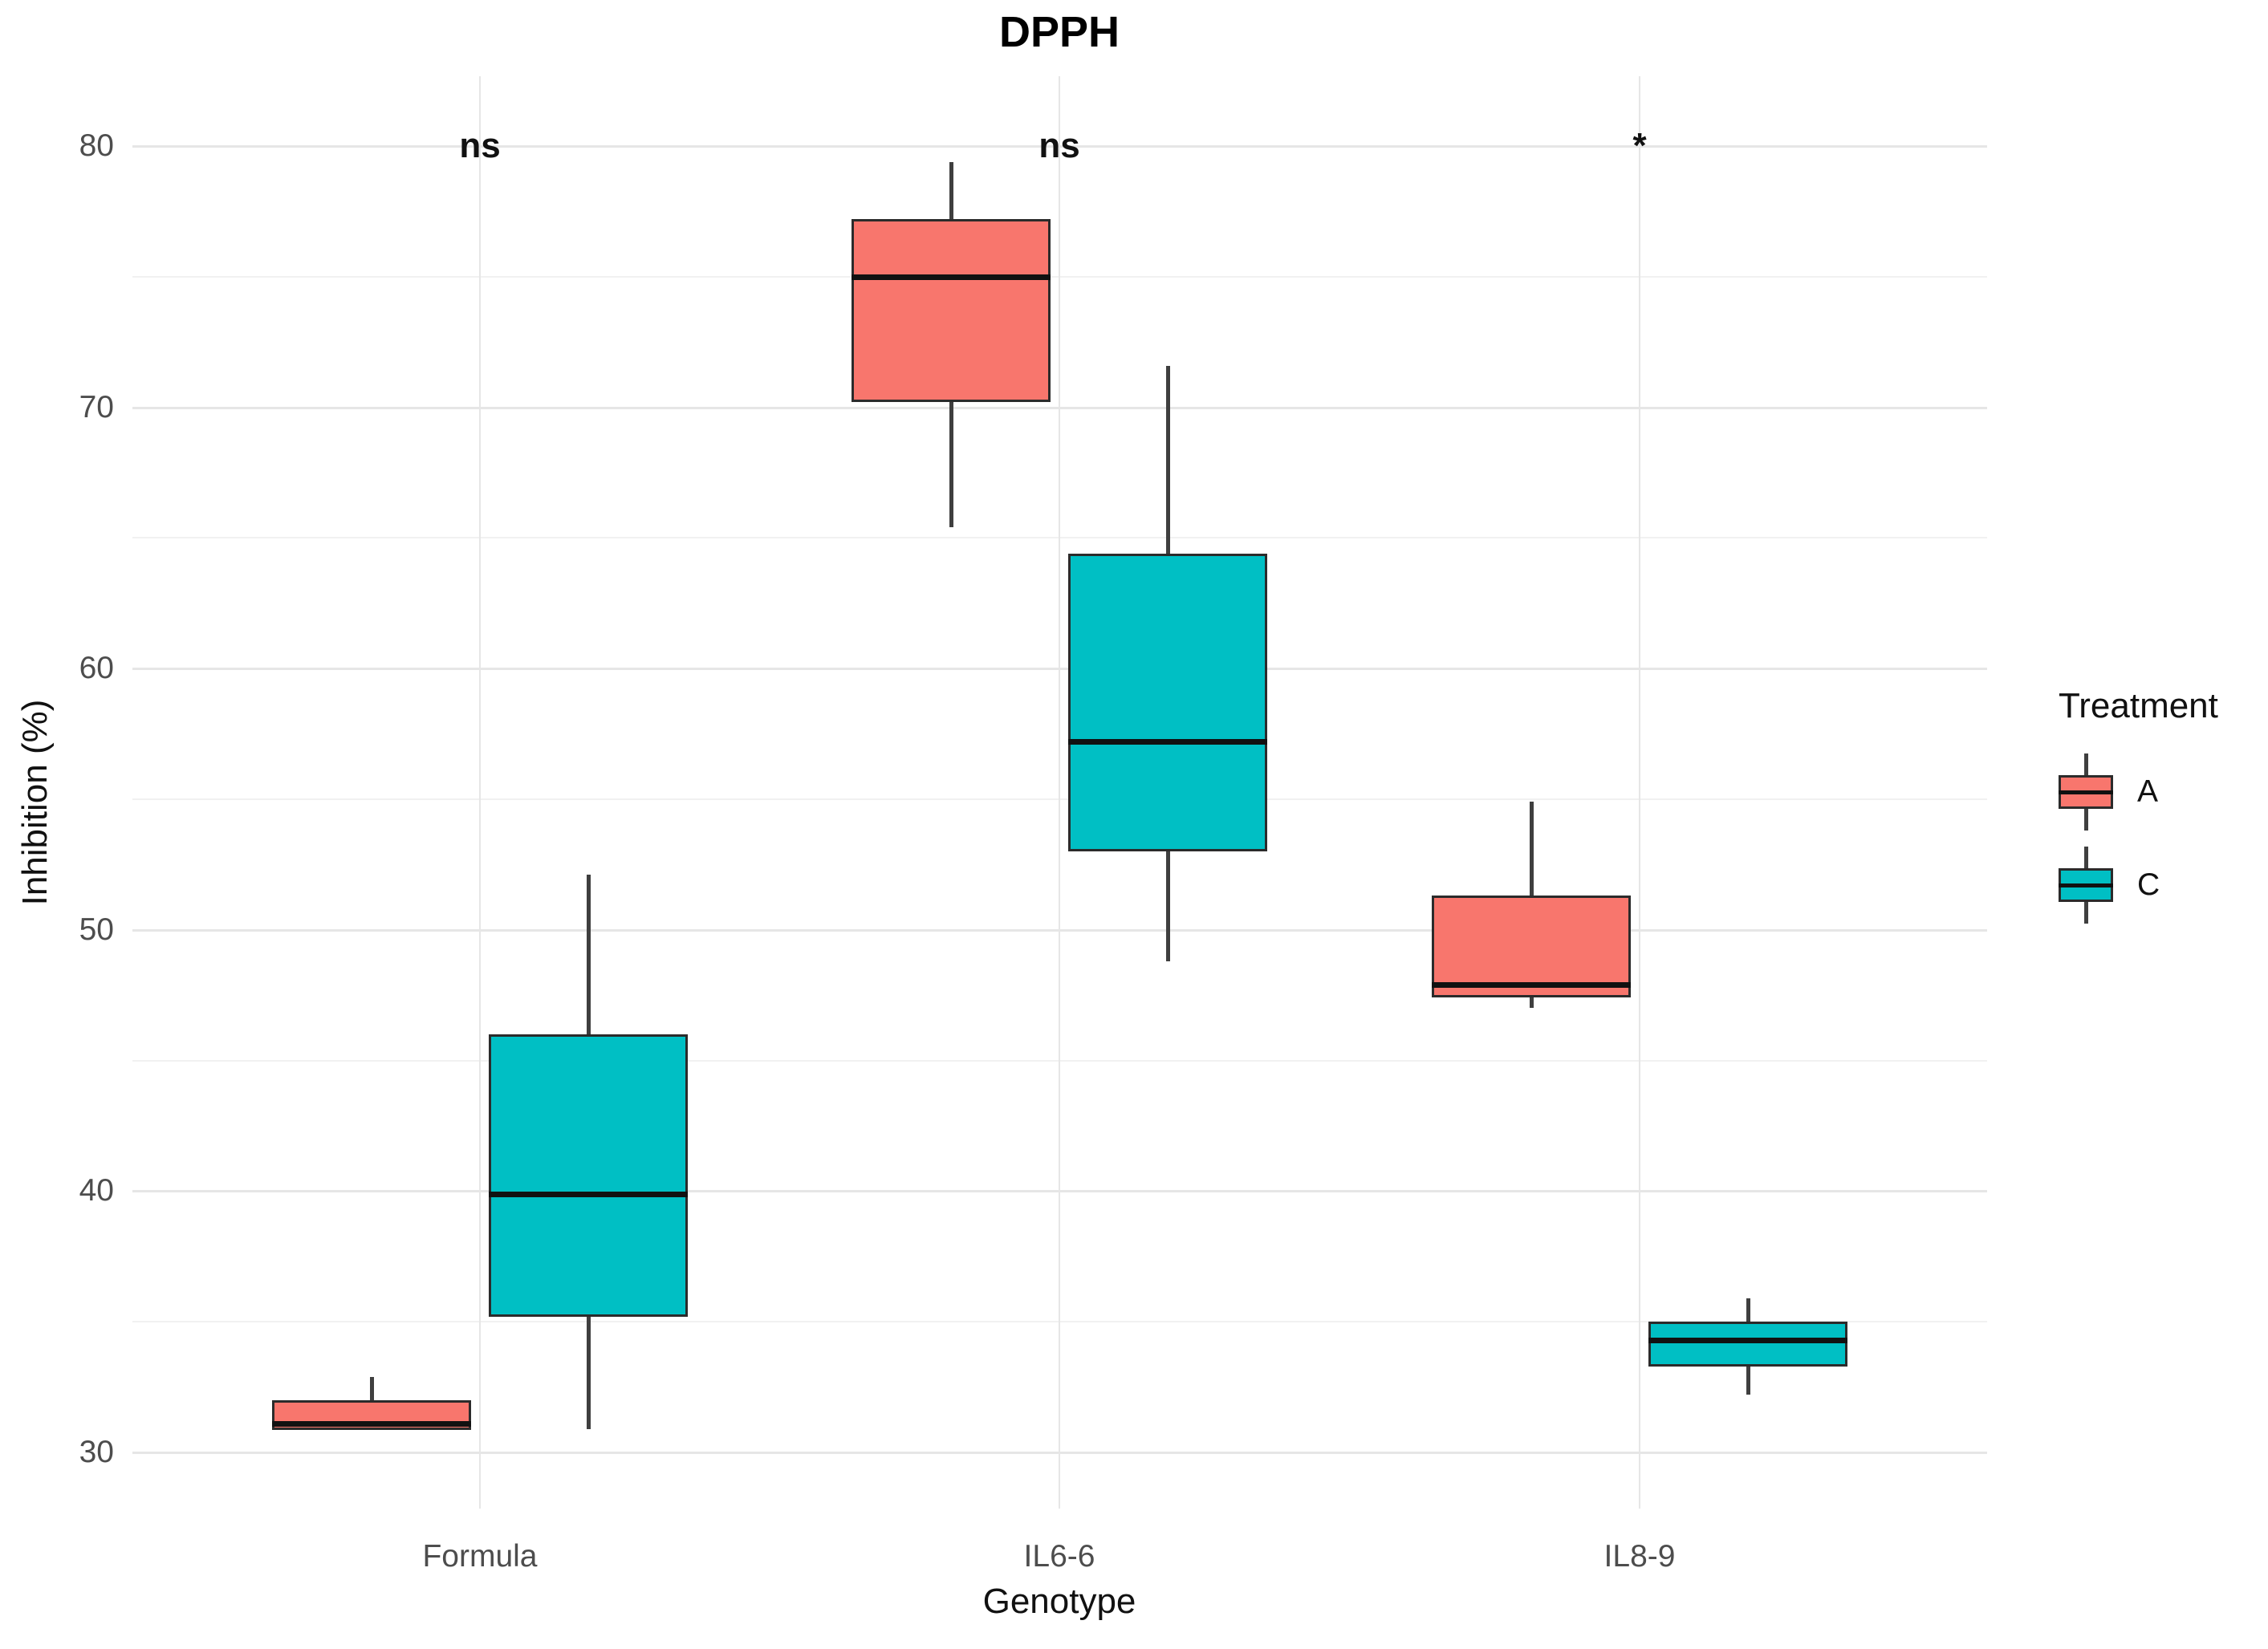 Image resolution: width=2268 pixels, height=1649 pixels. I want to click on y-tick-label: 70, so click(96, 406).